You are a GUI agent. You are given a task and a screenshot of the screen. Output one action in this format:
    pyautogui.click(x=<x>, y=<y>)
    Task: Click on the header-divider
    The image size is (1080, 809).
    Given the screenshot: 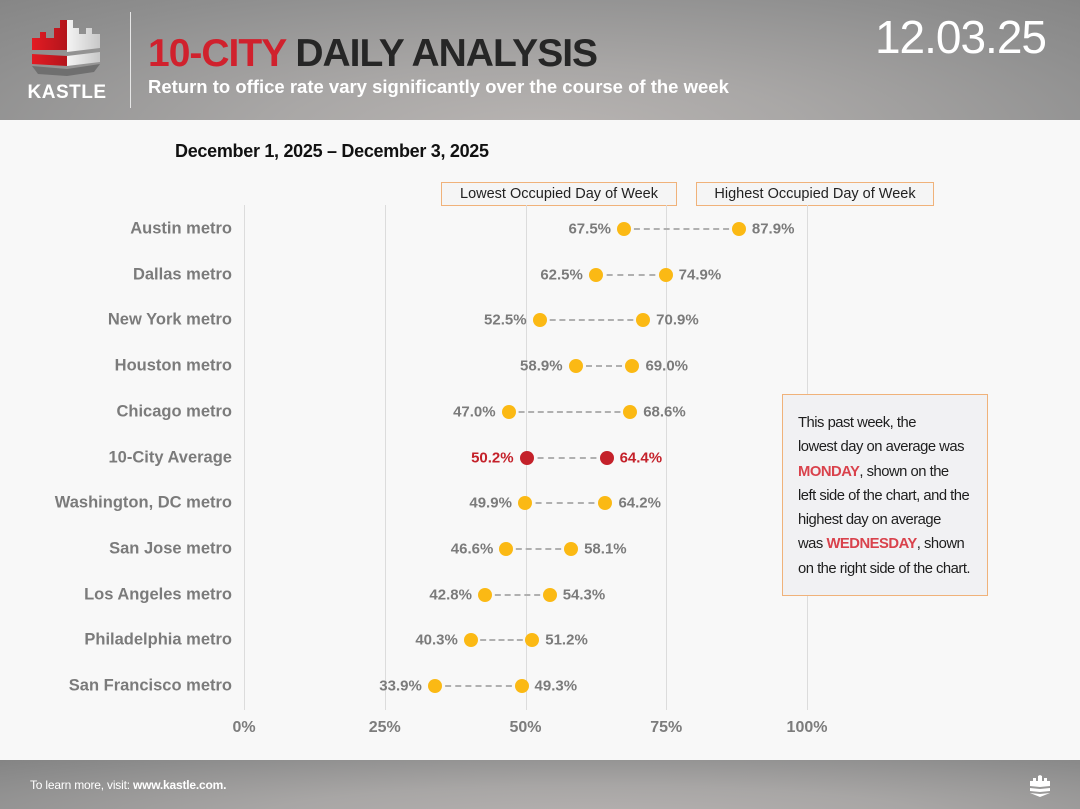 What is the action you would take?
    pyautogui.click(x=130, y=60)
    